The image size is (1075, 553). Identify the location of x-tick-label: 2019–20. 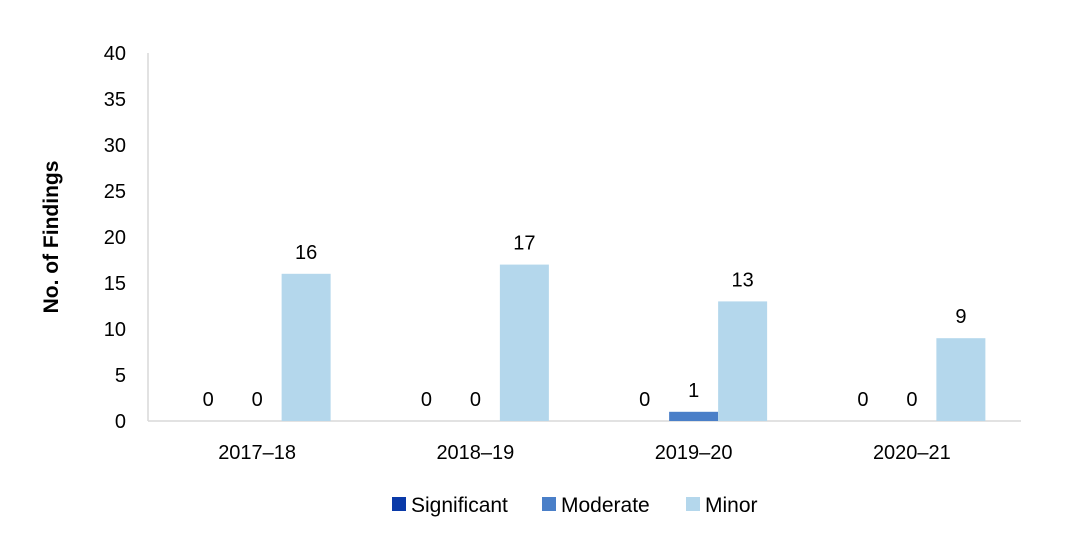
(694, 453).